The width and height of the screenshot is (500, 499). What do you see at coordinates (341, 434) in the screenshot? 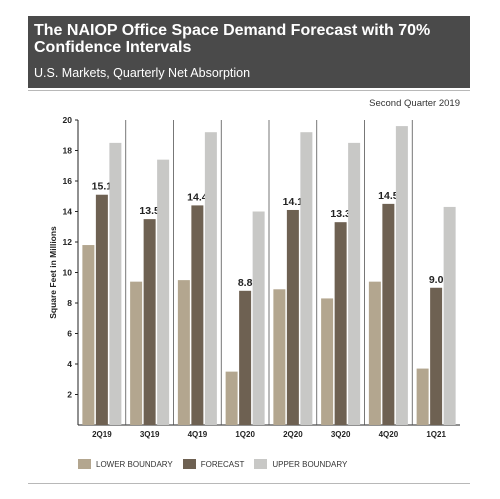
I see `x-tick-label: 3Q20` at bounding box center [341, 434].